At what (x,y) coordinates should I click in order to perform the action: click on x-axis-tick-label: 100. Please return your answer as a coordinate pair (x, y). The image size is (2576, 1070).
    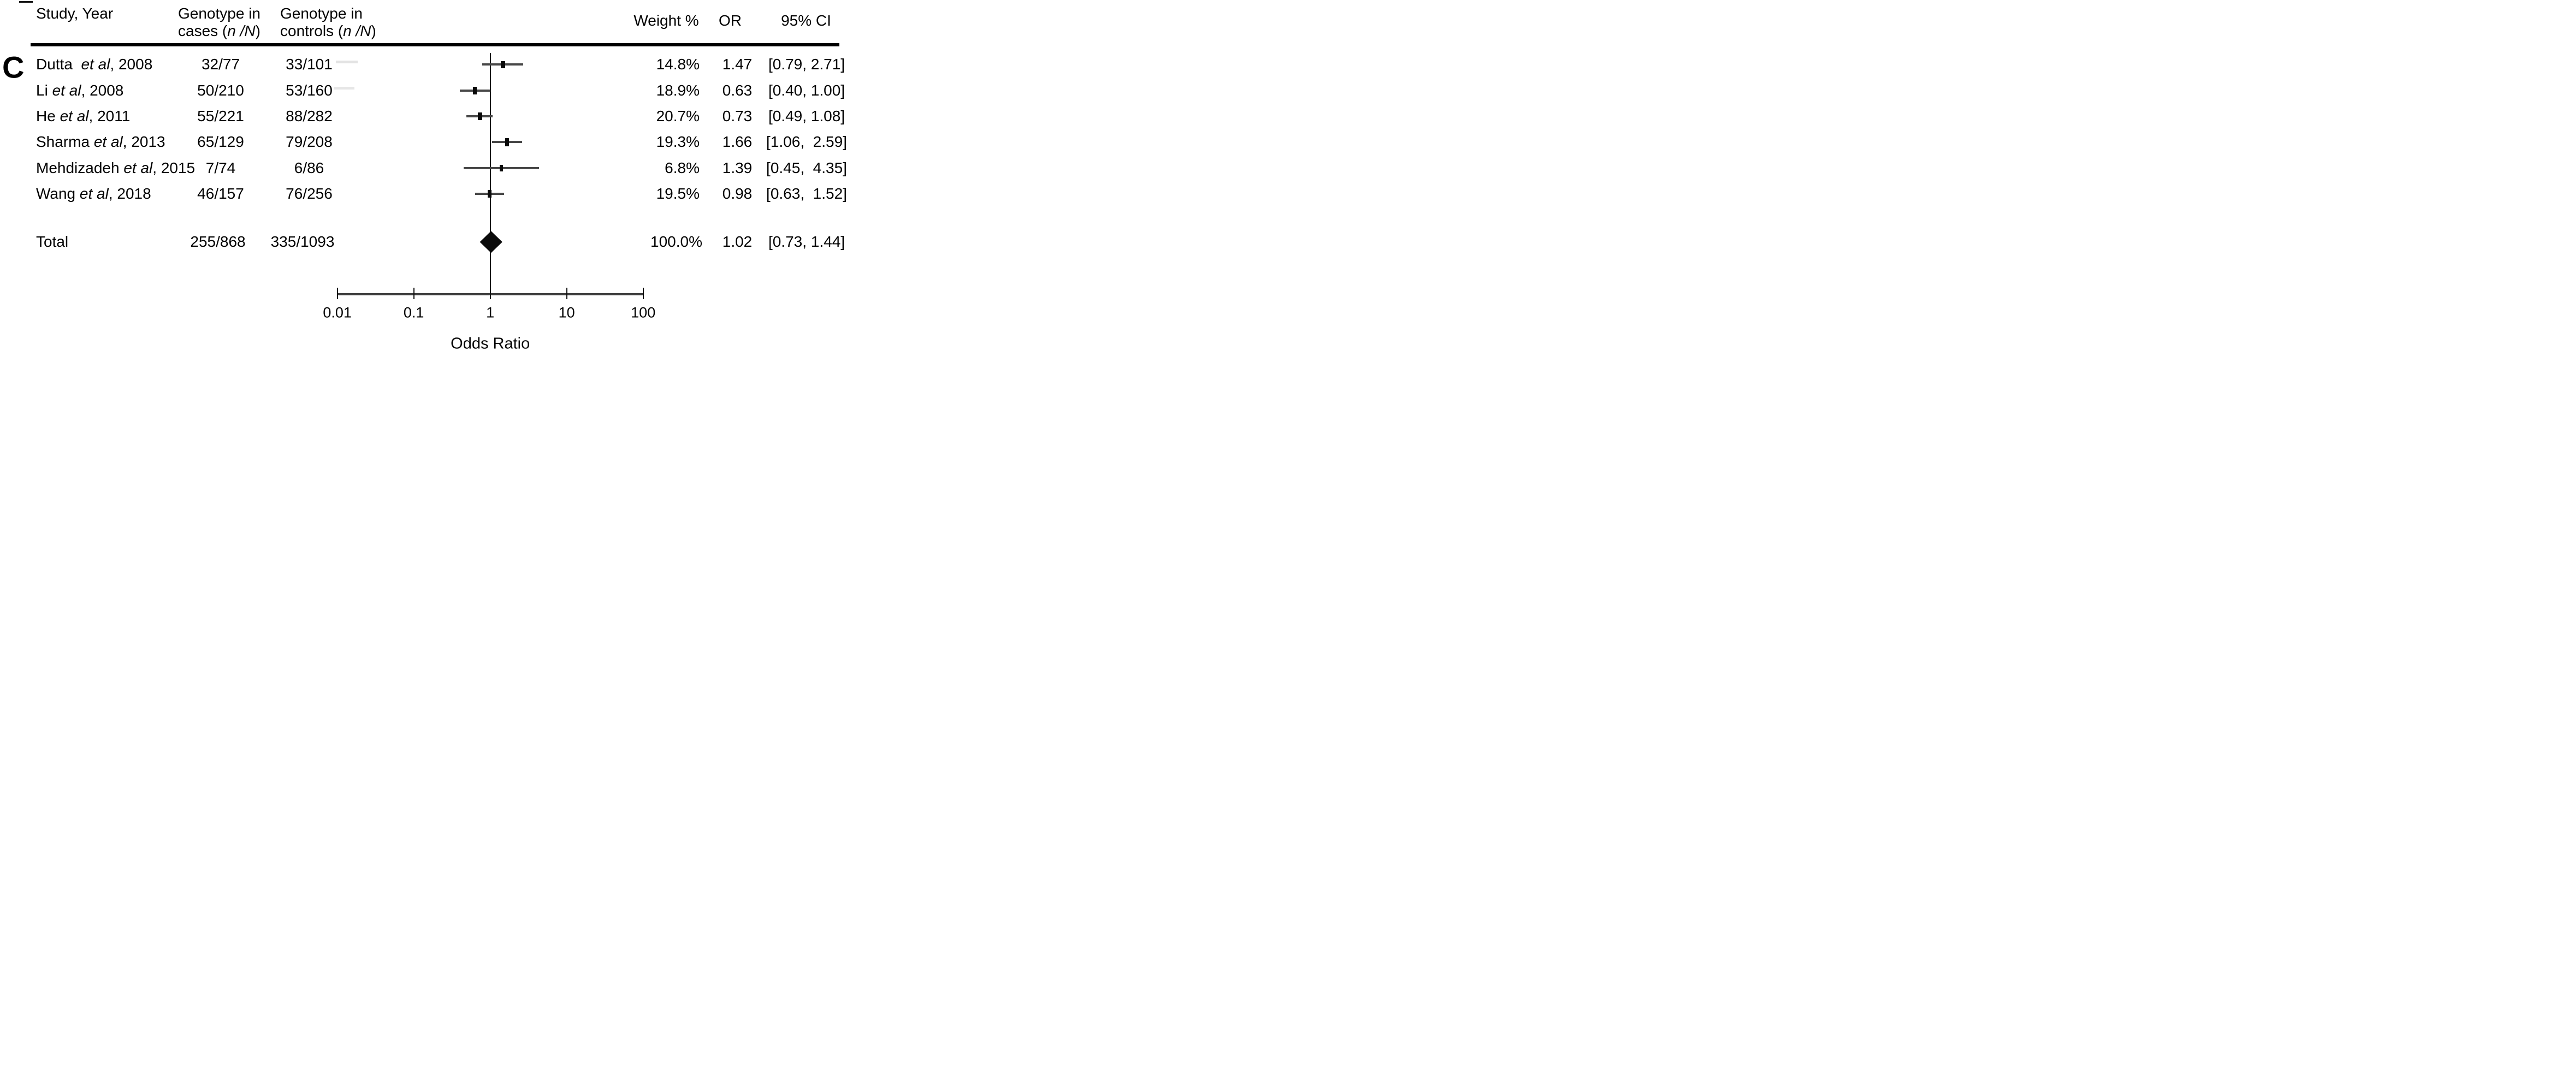
    Looking at the image, I should click on (643, 312).